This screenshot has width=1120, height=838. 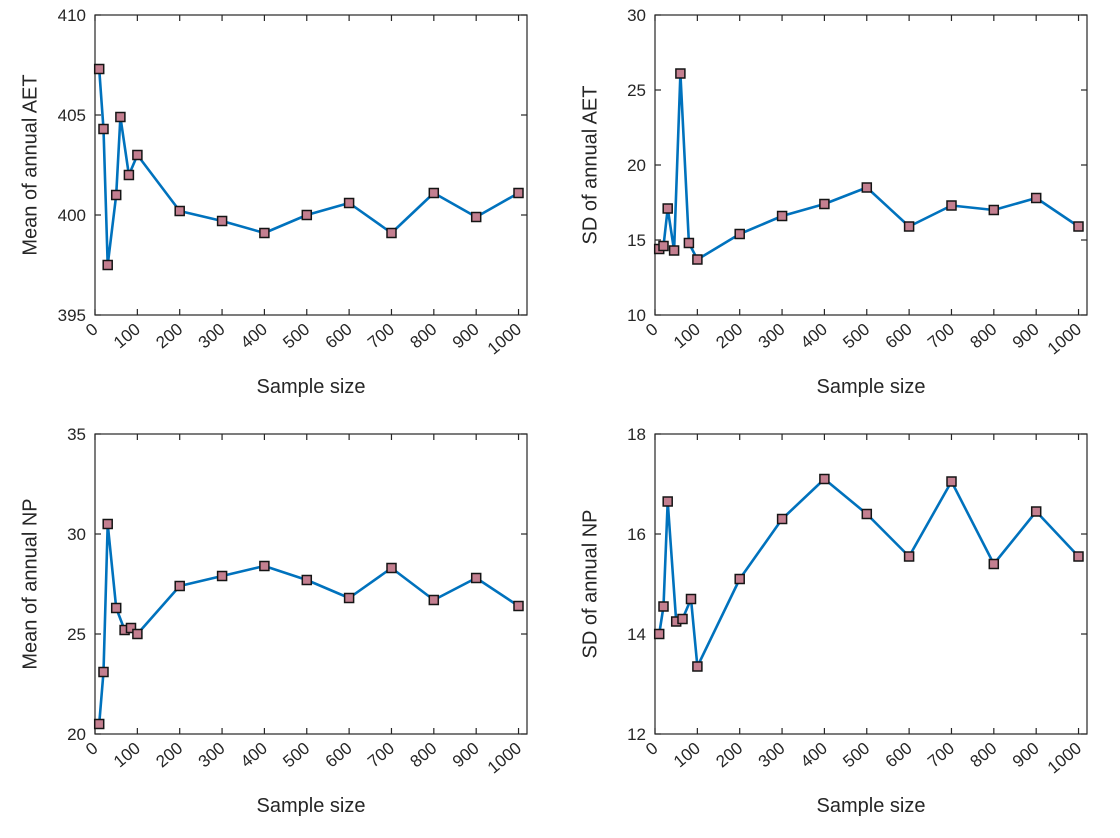 I want to click on y-tick-label: 12, so click(x=636, y=734).